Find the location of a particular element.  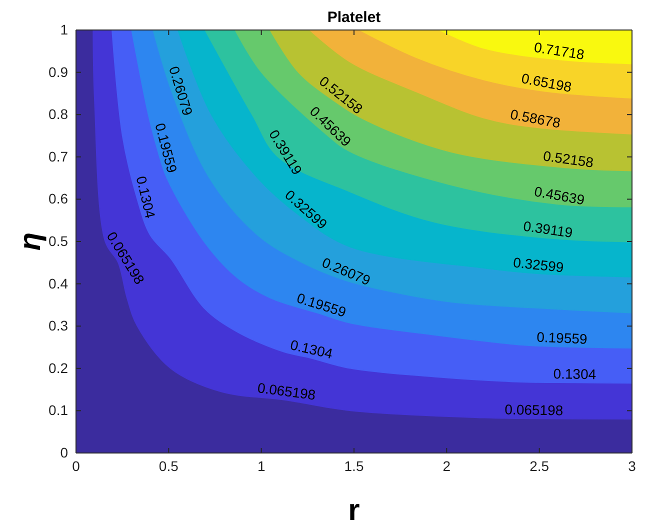

annotation: 0.65198 is located at coordinates (547, 83).